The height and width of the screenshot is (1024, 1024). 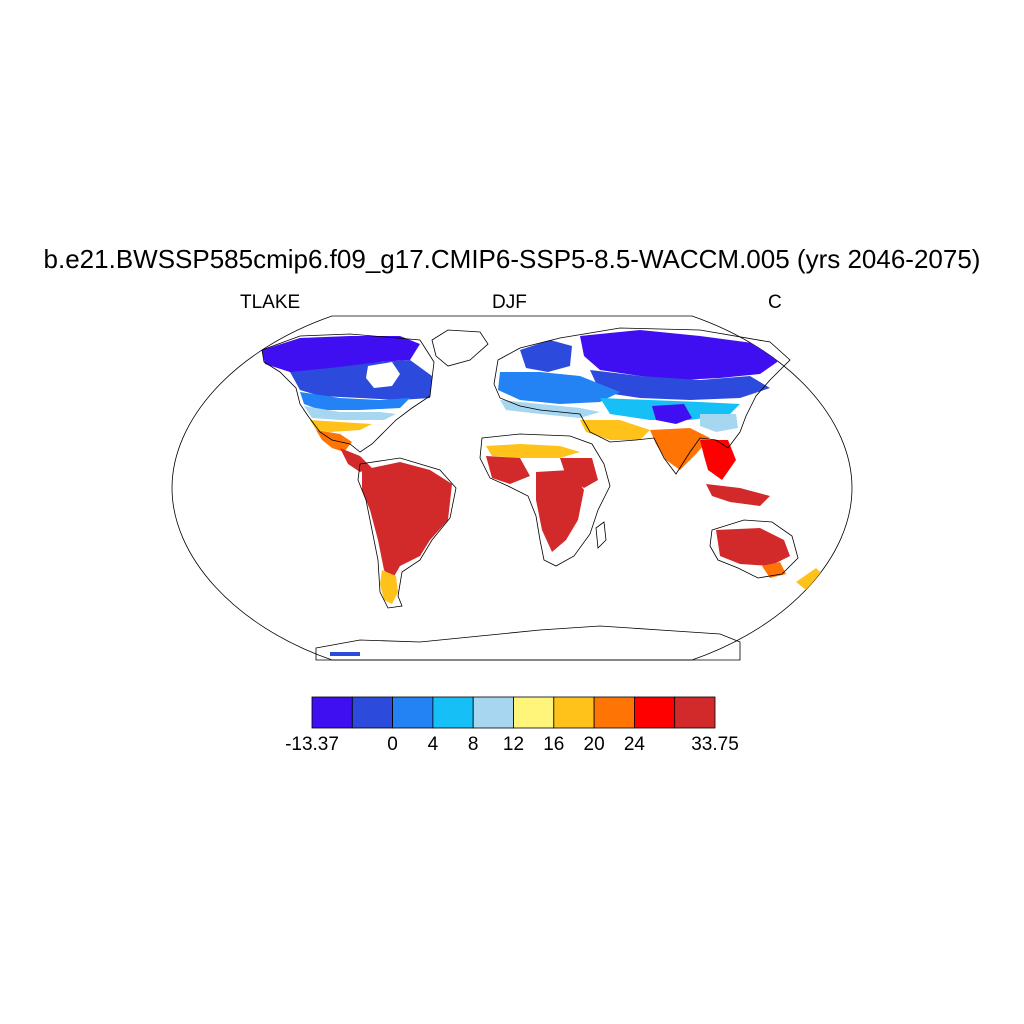 I want to click on field-middle-east, so click(x=615, y=430).